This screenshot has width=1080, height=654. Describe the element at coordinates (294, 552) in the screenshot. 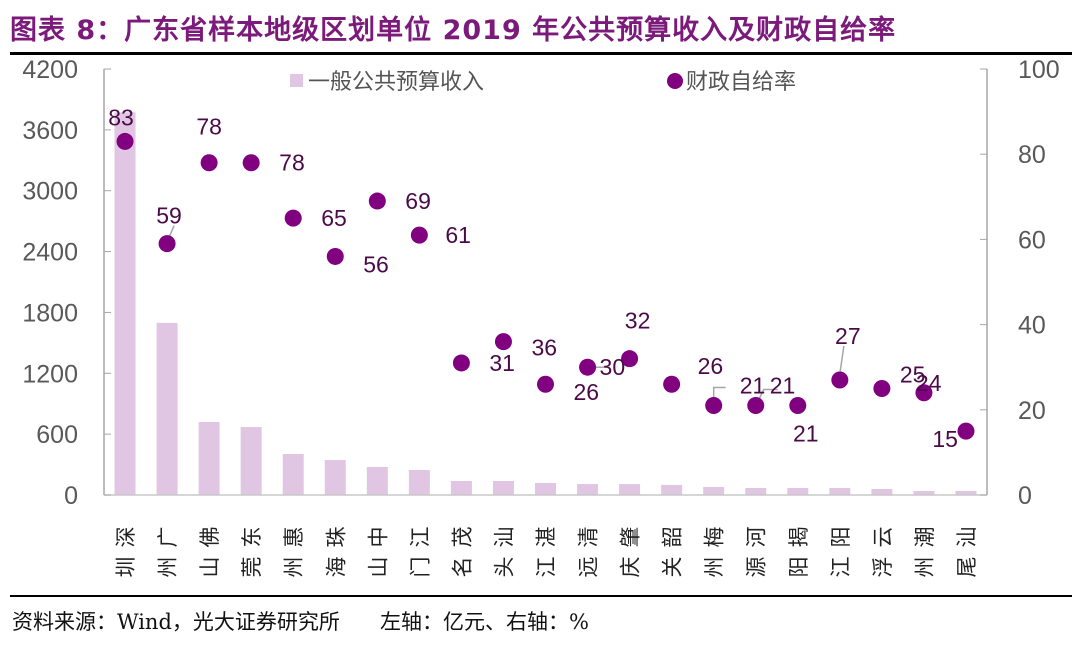

I see `x-tick-label: 惠州` at that location.